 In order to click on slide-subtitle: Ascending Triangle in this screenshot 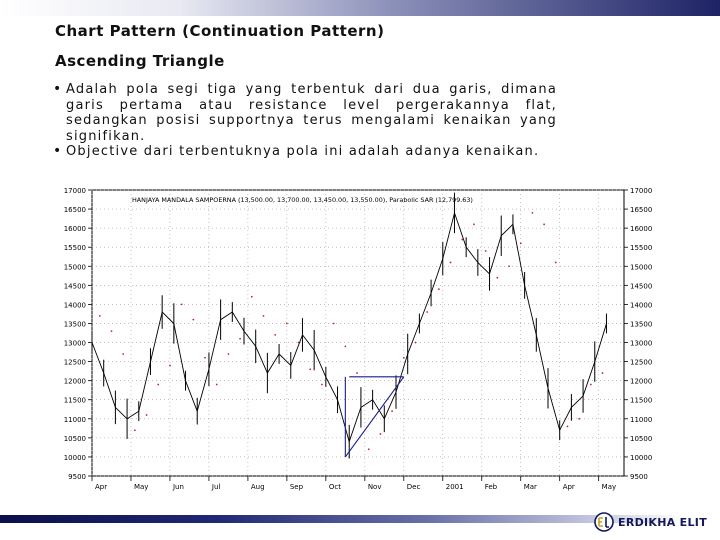, I will do `click(140, 61)`.